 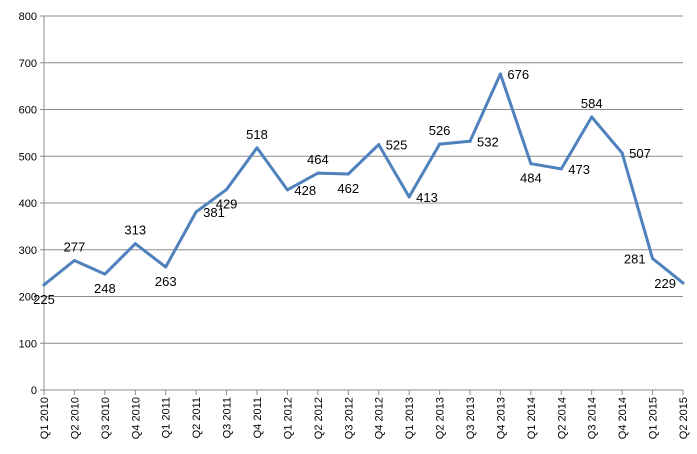 I want to click on x-tick-label: Q4 2012, so click(x=380, y=418).